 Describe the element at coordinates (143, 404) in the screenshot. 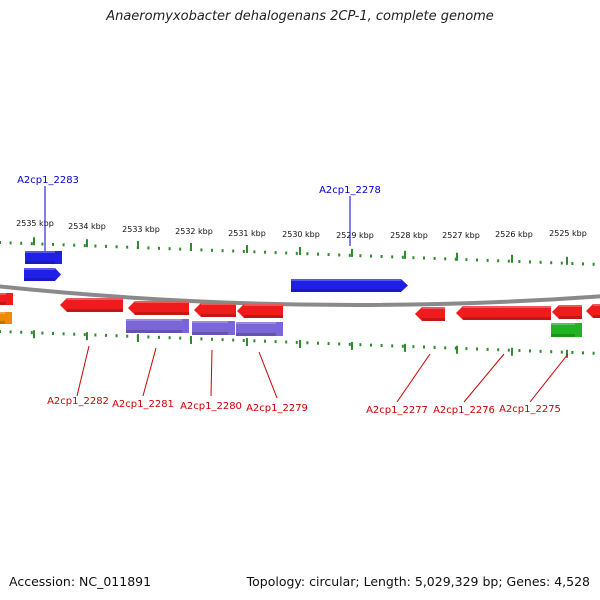

I see `gene-label-a2cp1-2281: A2cp1_2281` at that location.